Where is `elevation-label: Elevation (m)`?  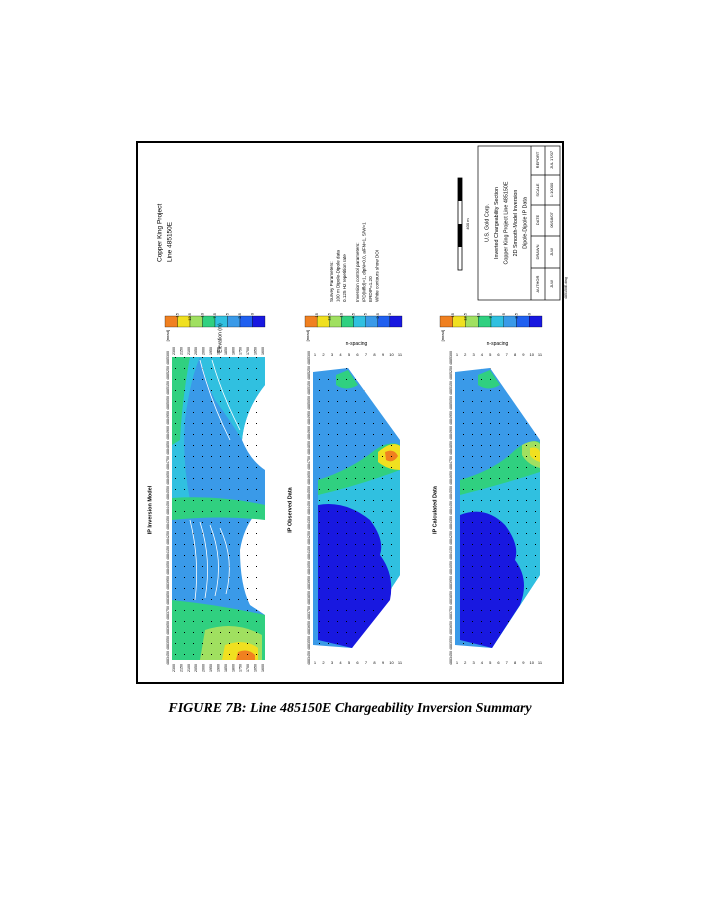 elevation-label: Elevation (m) is located at coordinates (220, 338).